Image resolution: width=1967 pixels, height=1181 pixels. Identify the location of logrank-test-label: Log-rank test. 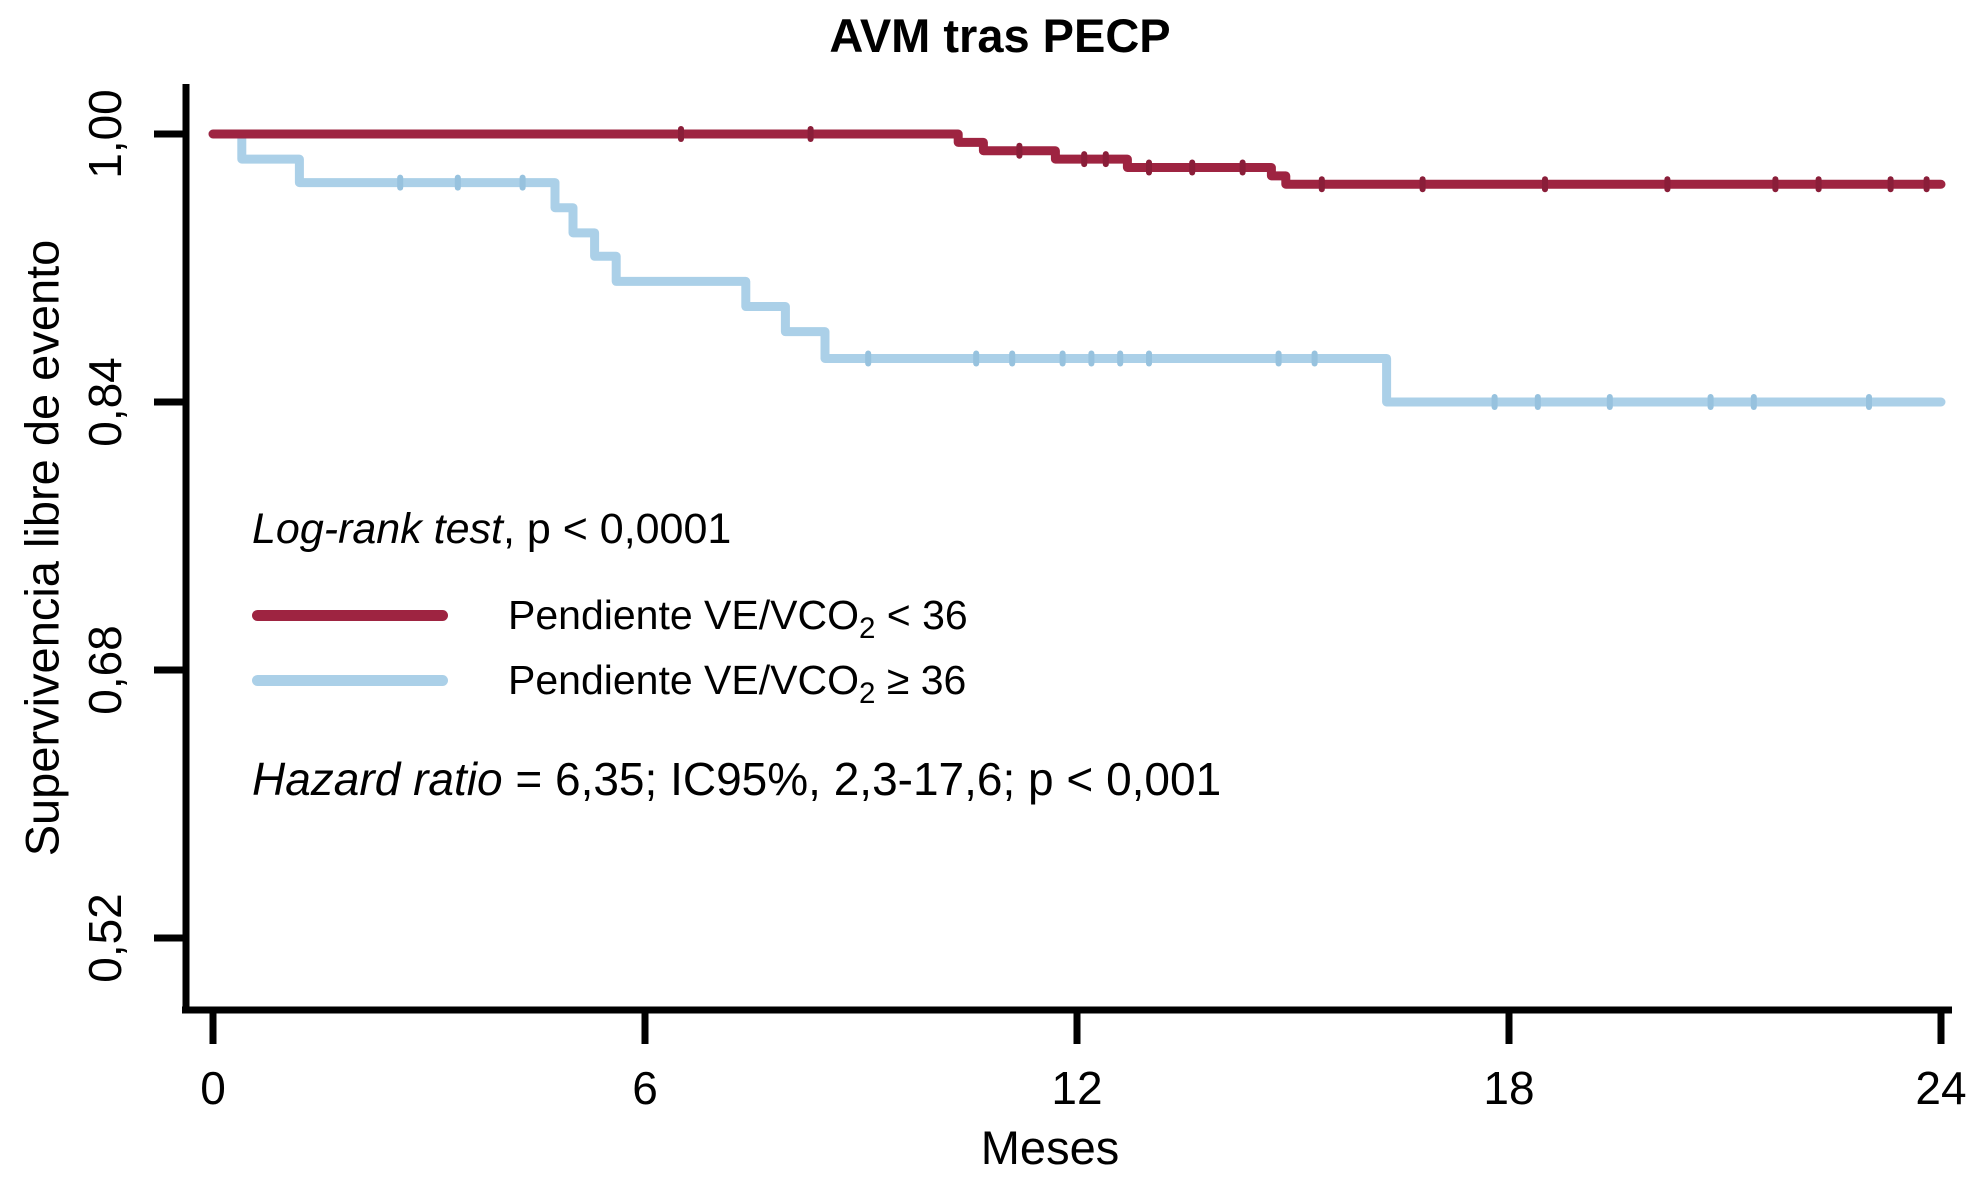
(377, 529).